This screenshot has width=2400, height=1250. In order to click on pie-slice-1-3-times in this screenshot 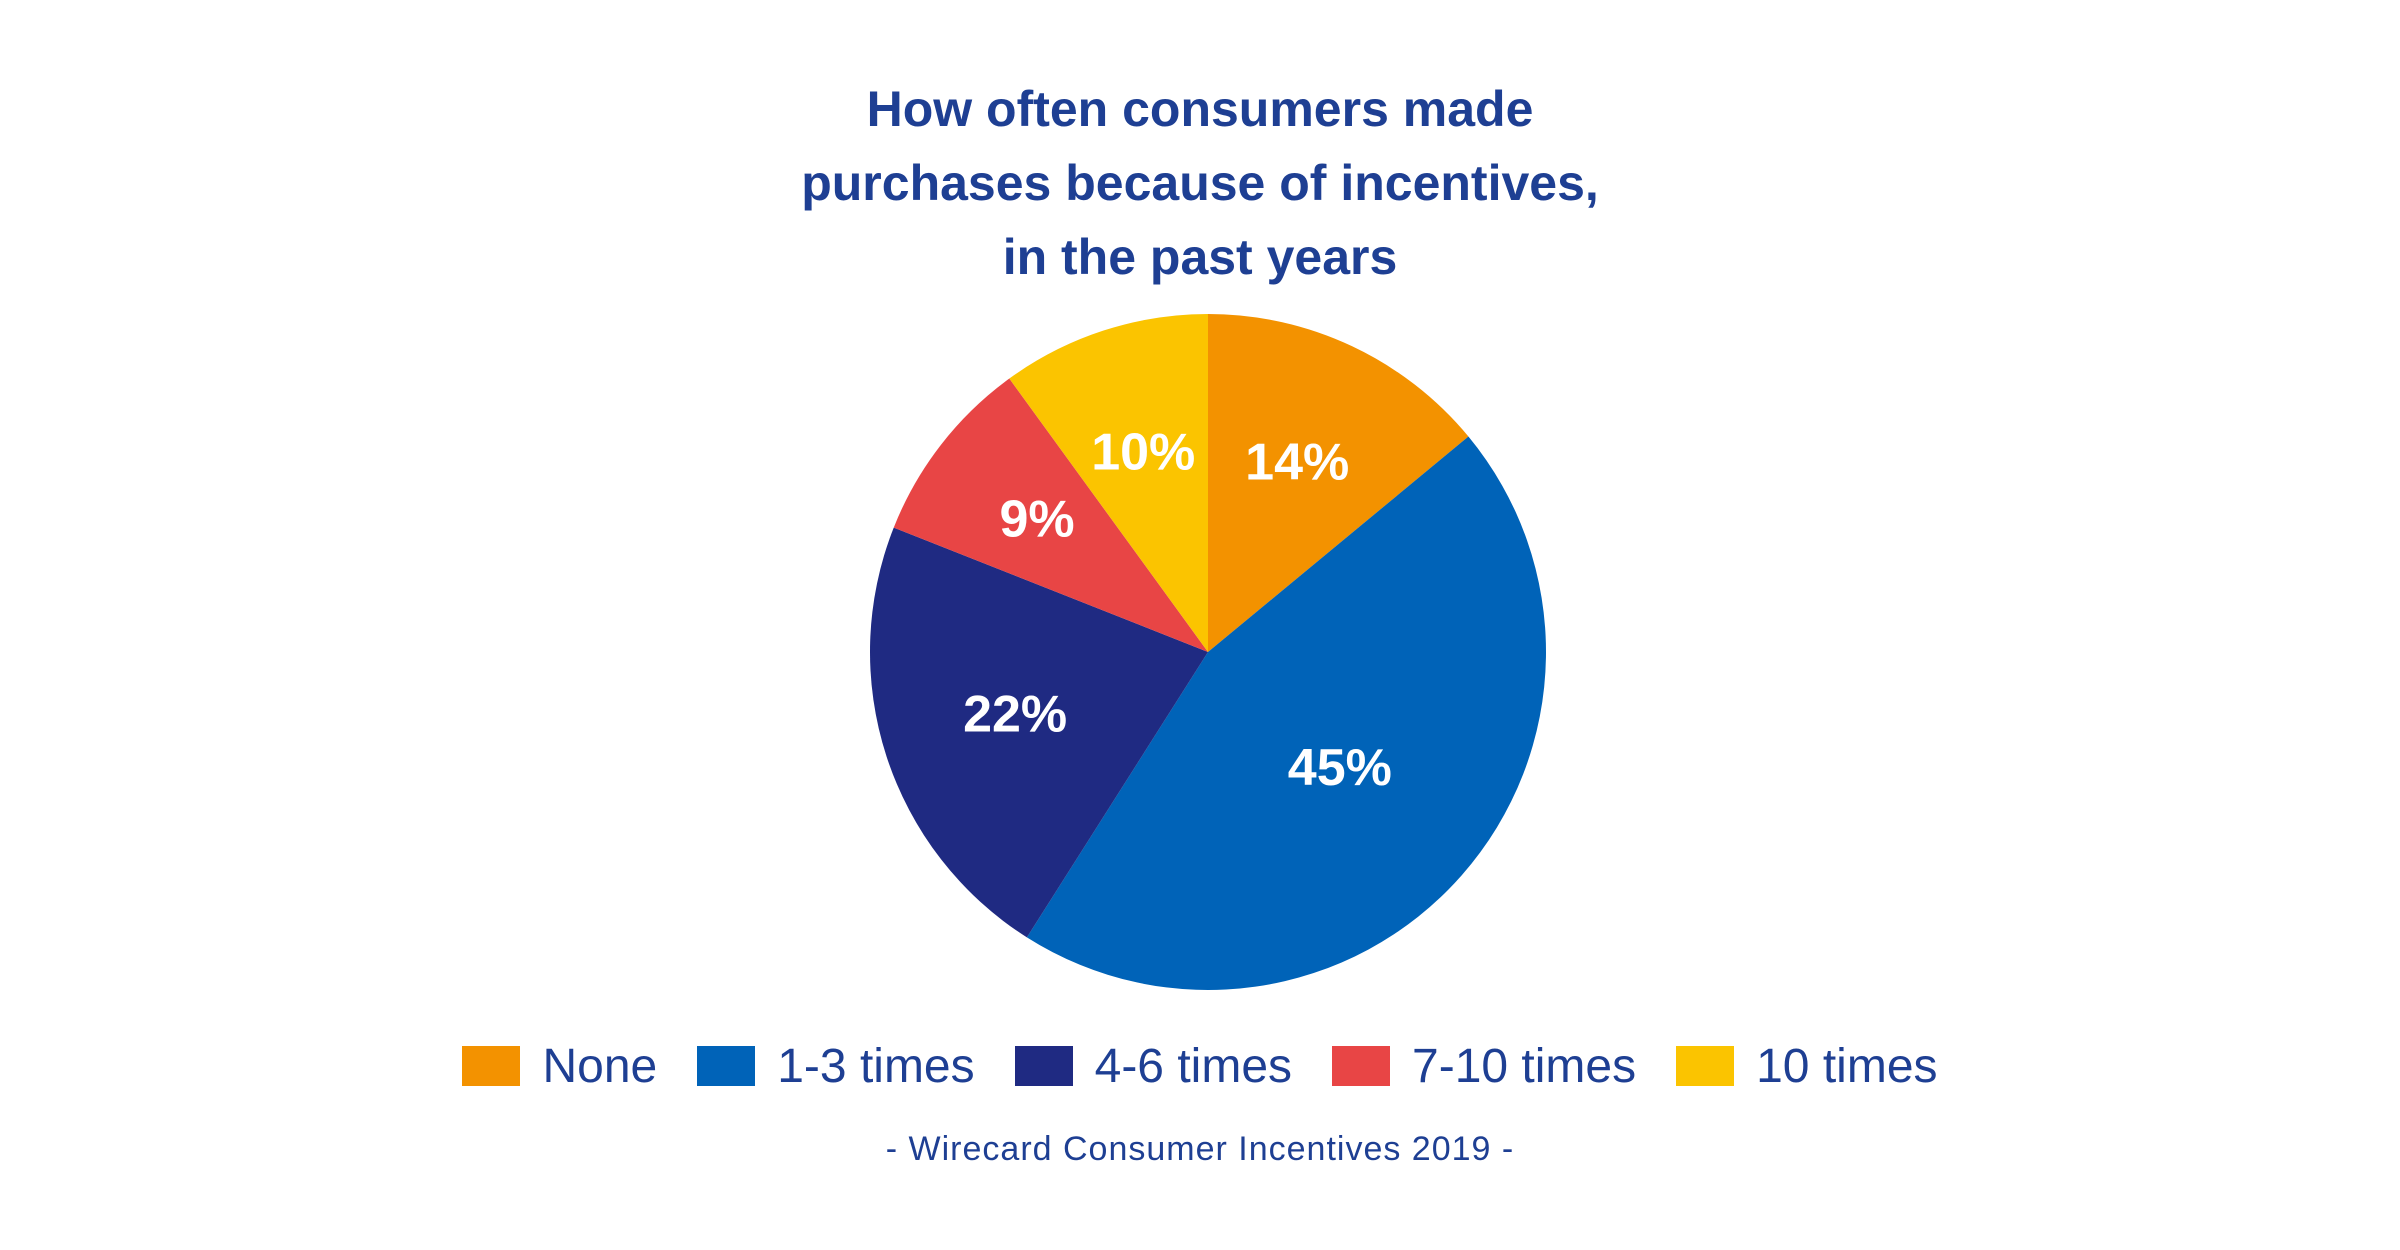, I will do `click(1286, 713)`.